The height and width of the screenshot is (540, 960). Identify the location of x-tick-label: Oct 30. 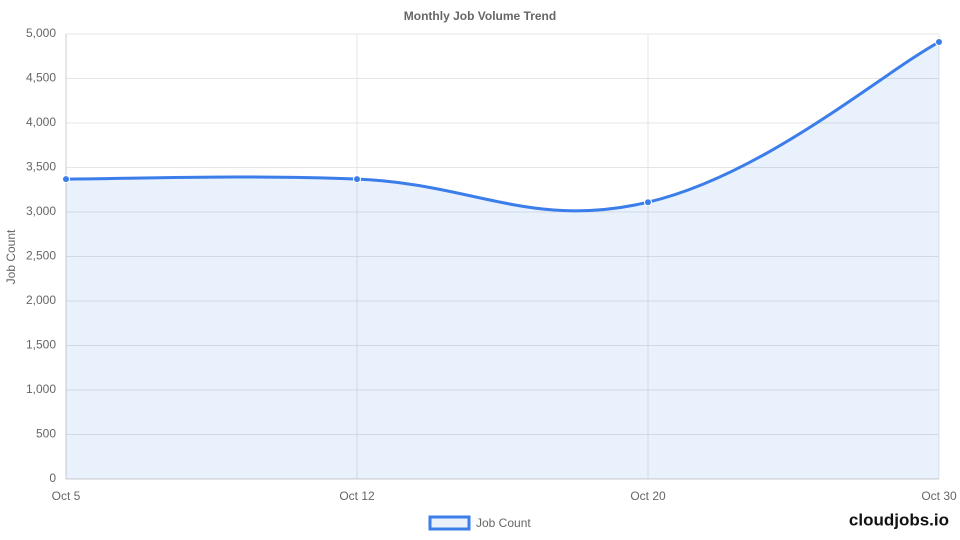
(939, 496).